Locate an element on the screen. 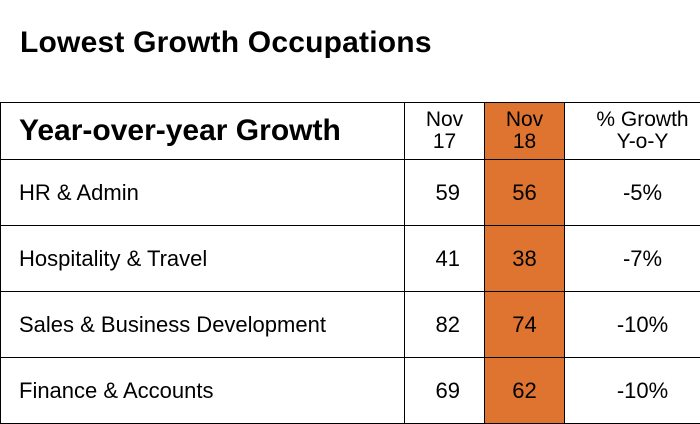 This screenshot has height=424, width=700. row-nov17-value: 69 is located at coordinates (445, 391).